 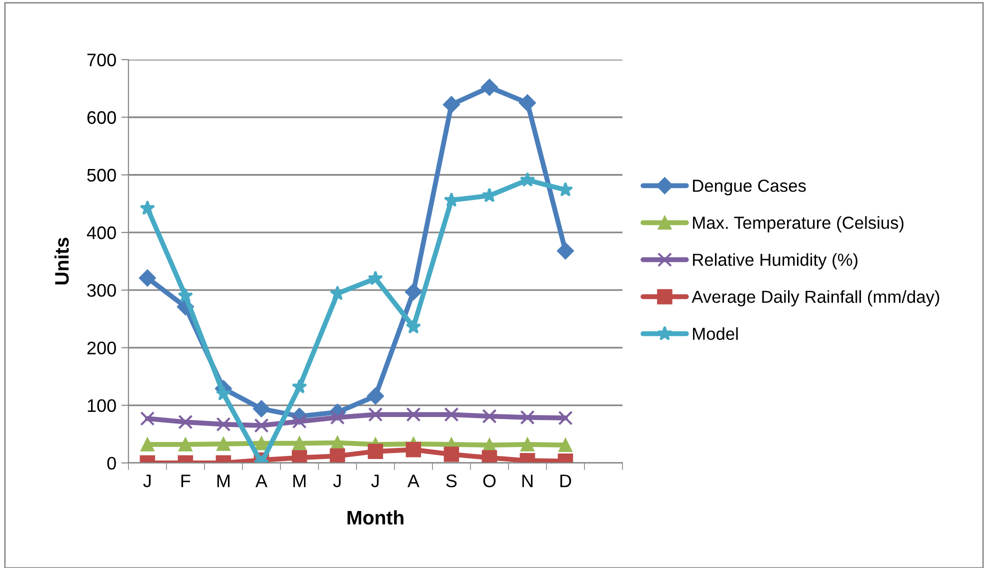 What do you see at coordinates (102, 405) in the screenshot?
I see `y-tick-label: 100` at bounding box center [102, 405].